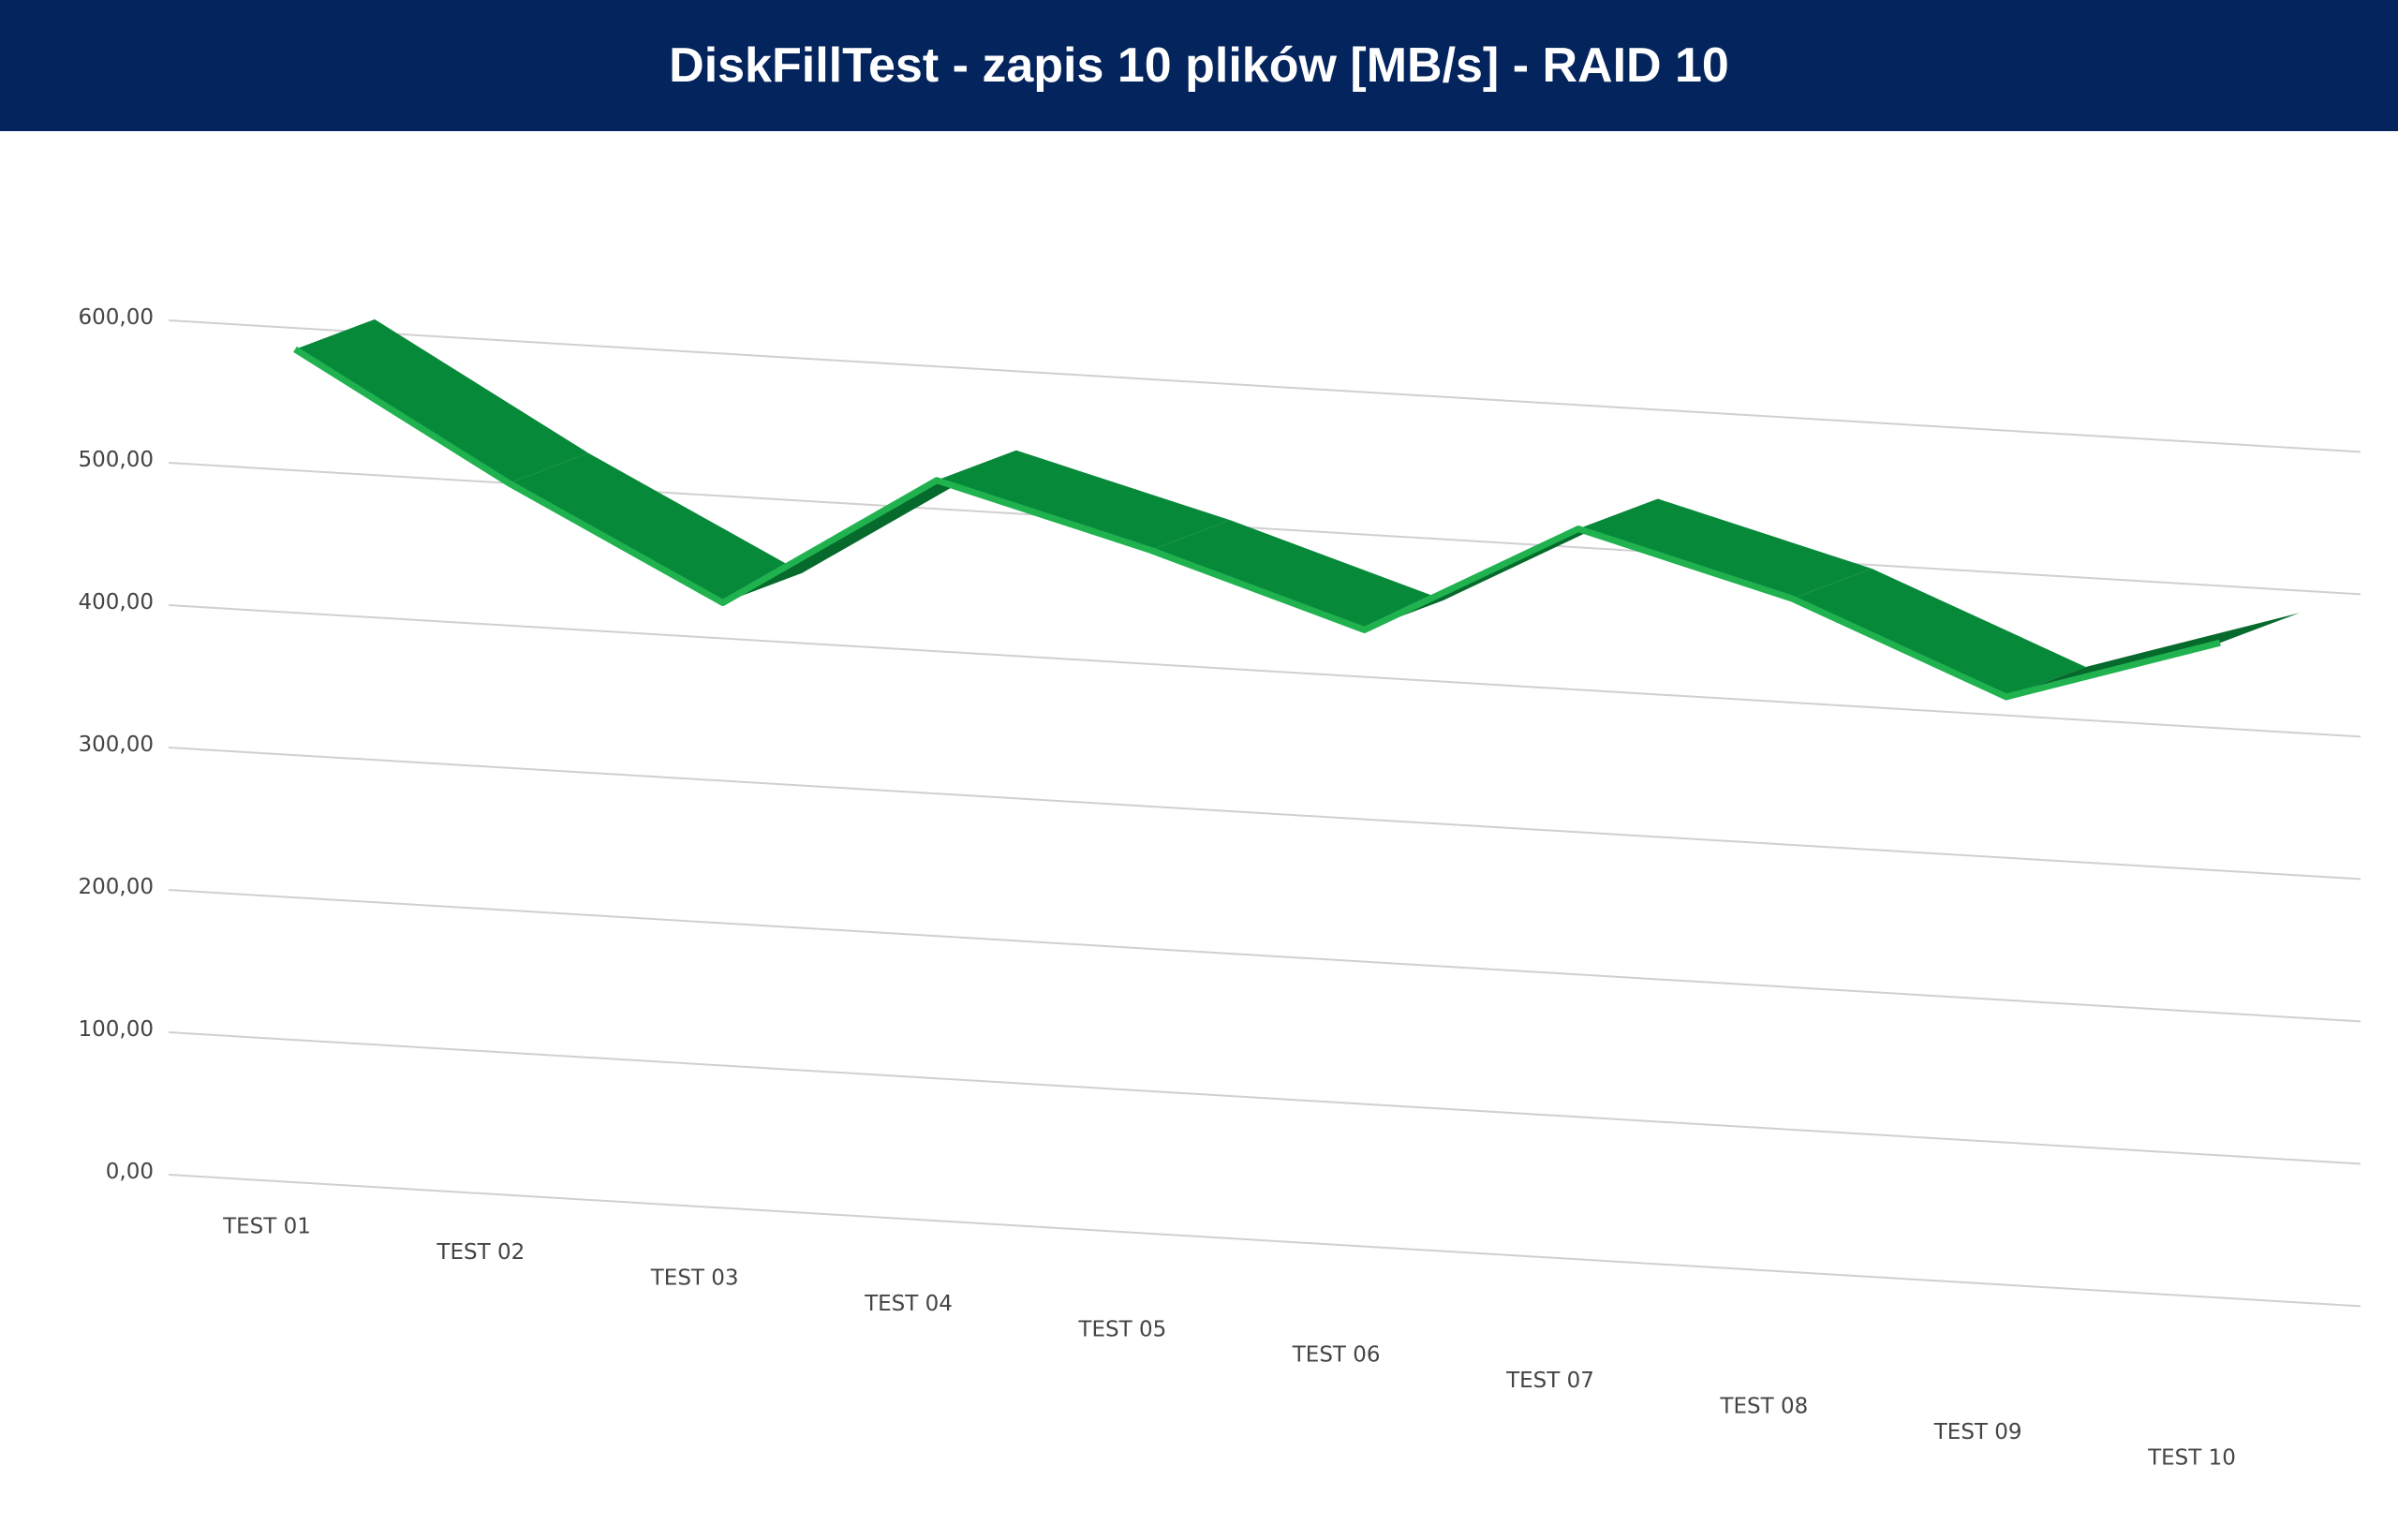 The image size is (2398, 1540). Describe the element at coordinates (1336, 1355) in the screenshot. I see `x-tick-label: TEST 06` at that location.